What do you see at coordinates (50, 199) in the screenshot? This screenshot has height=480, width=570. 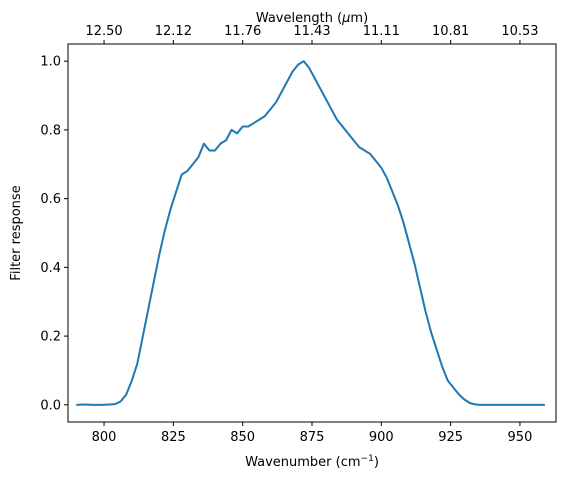 I see `y-tick-label: 0.6` at bounding box center [50, 199].